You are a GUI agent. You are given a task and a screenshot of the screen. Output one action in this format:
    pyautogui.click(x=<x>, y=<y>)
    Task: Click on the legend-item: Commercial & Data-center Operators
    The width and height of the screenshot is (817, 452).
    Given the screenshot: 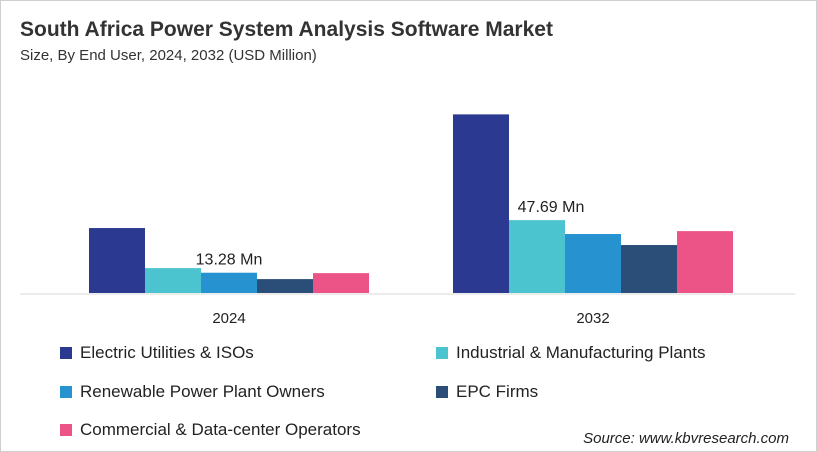 What is the action you would take?
    pyautogui.click(x=210, y=430)
    